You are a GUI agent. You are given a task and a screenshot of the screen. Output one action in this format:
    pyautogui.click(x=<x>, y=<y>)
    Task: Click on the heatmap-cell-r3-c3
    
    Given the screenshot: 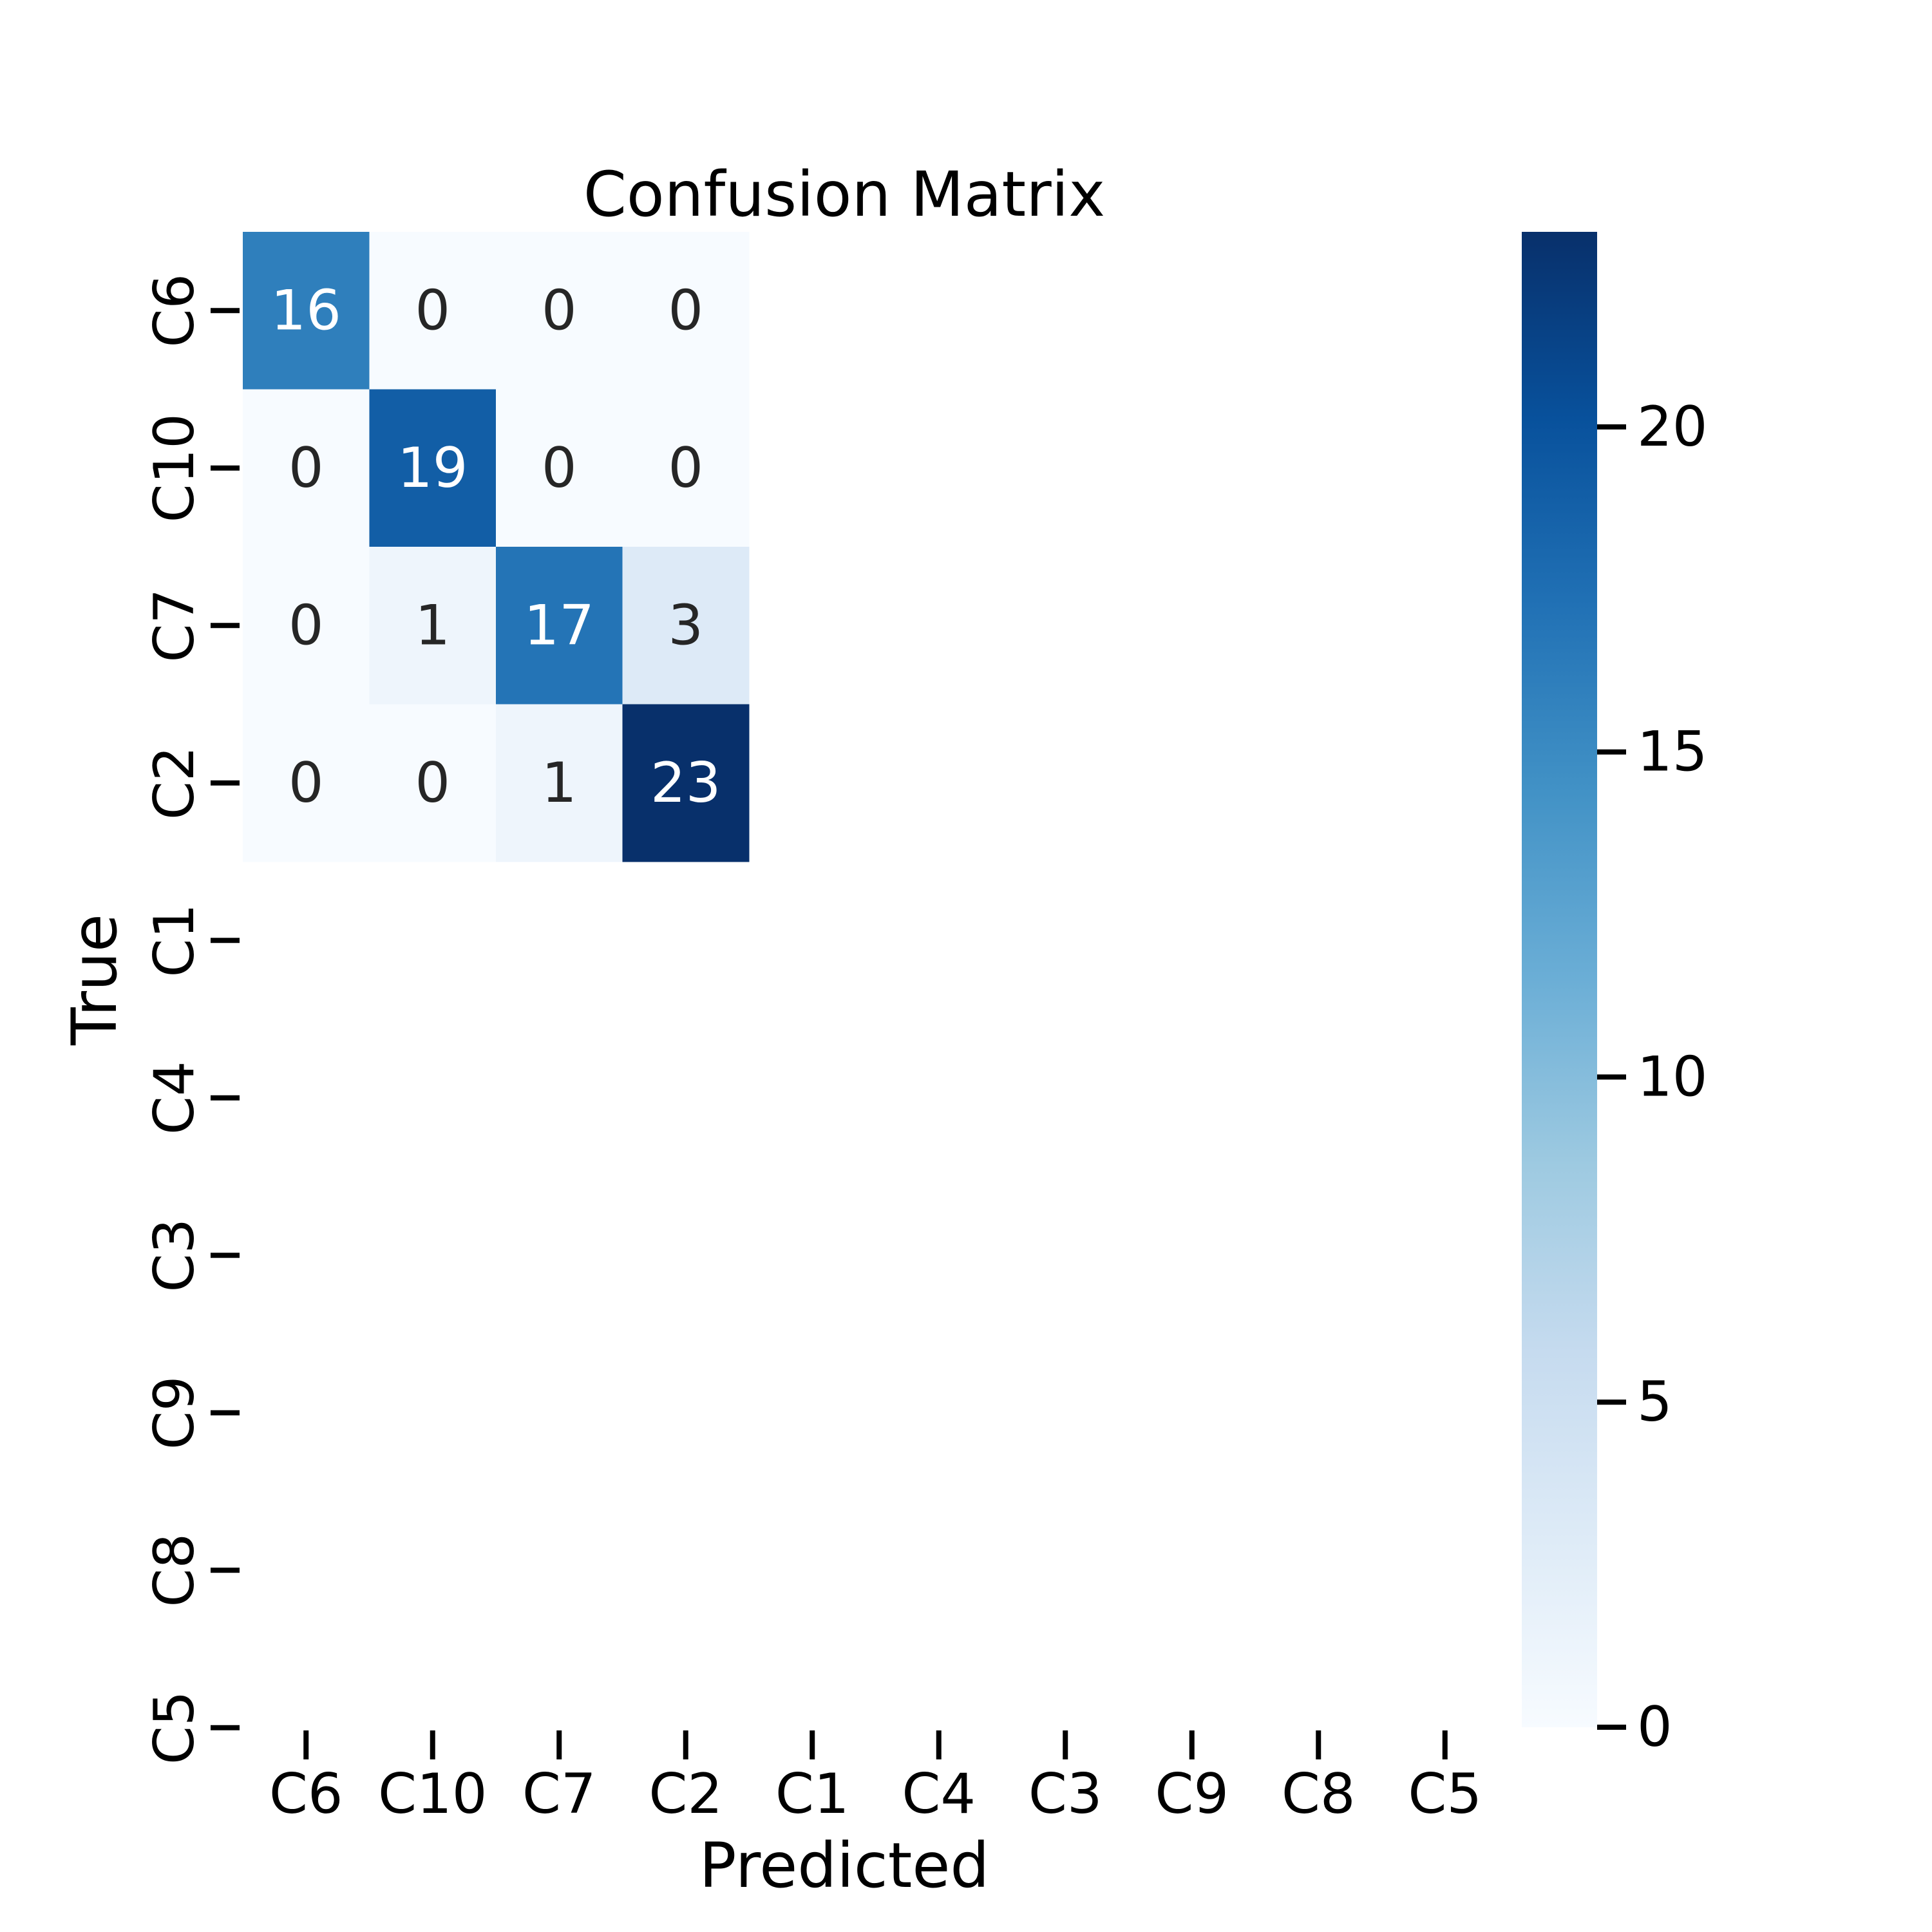 What is the action you would take?
    pyautogui.click(x=686, y=783)
    